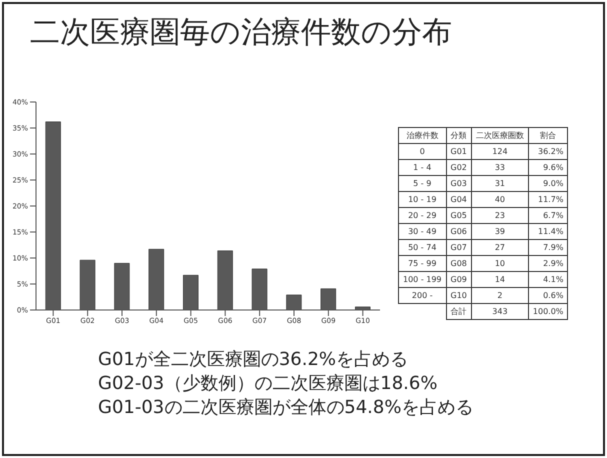  I want to click on category-label: G02, so click(458, 167).